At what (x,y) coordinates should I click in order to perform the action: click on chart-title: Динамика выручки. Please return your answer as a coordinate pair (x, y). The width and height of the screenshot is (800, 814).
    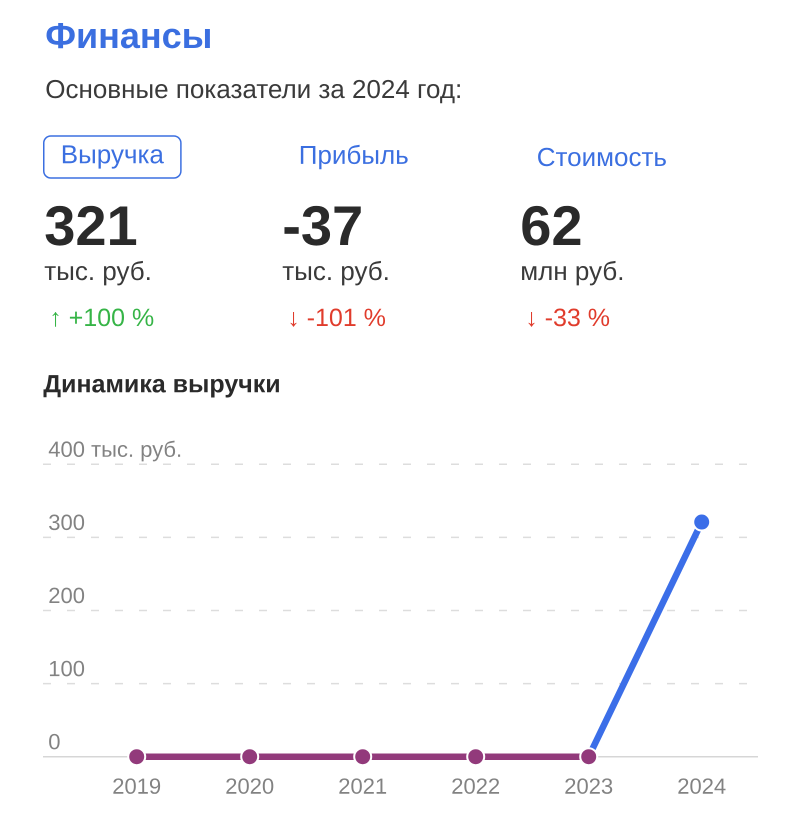
    Looking at the image, I should click on (161, 386).